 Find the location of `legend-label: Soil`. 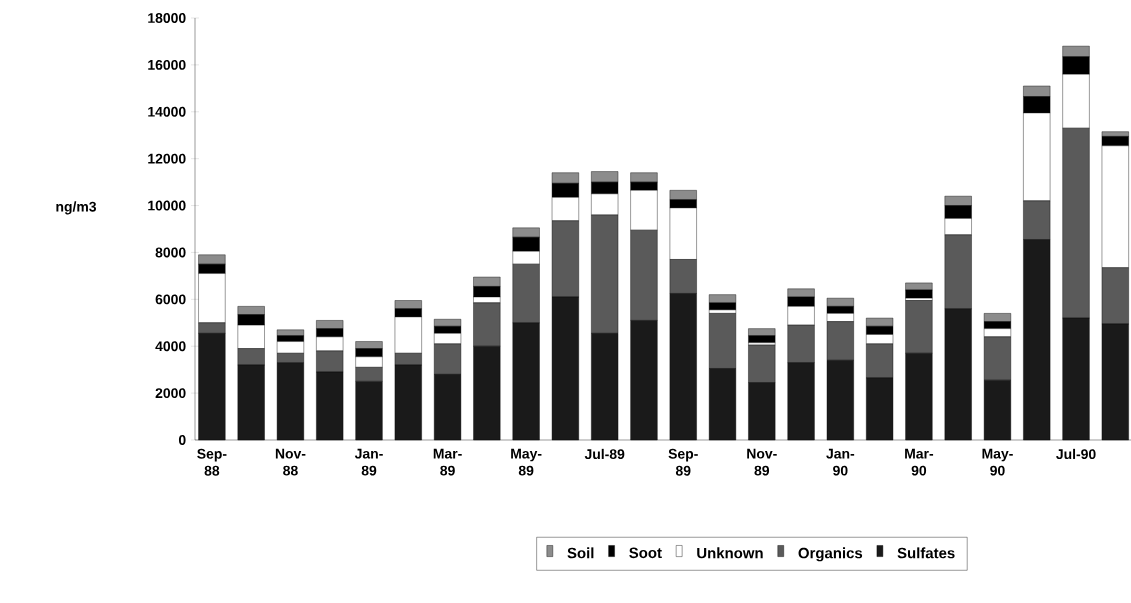

legend-label: Soil is located at coordinates (580, 553).